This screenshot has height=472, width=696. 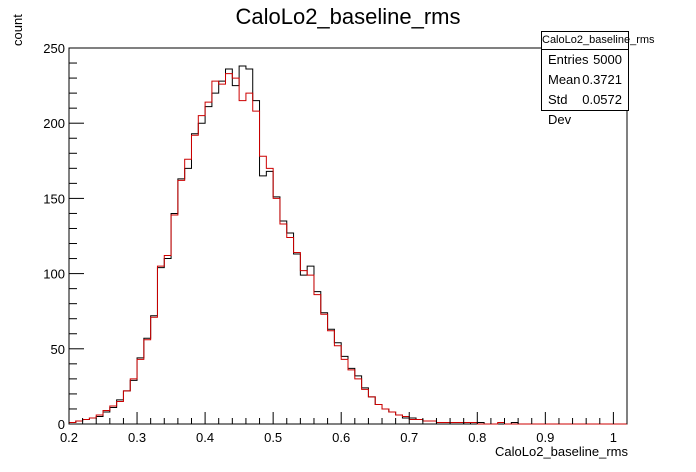 I want to click on x-tick-label: 0.3, so click(x=137, y=437).